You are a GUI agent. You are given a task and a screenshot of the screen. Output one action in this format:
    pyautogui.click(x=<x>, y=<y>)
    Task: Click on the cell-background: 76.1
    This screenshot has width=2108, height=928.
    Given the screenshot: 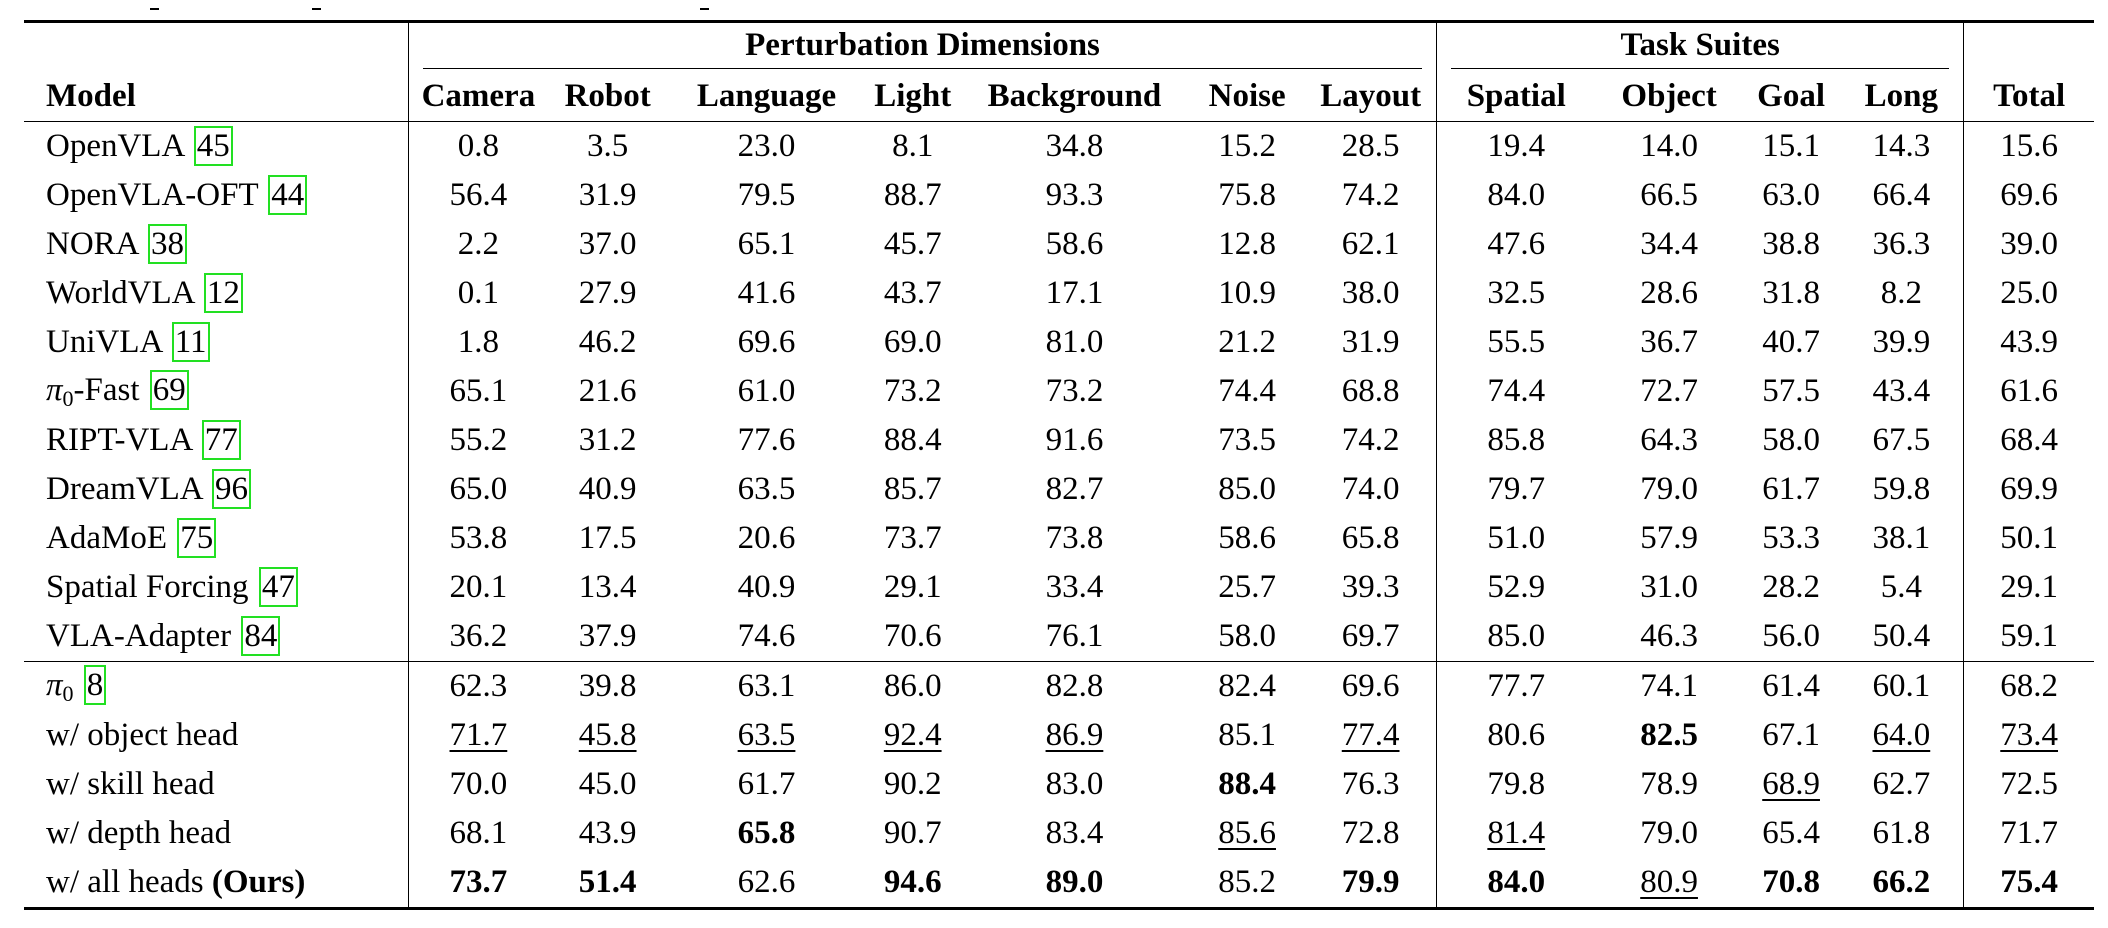 What is the action you would take?
    pyautogui.click(x=1074, y=637)
    